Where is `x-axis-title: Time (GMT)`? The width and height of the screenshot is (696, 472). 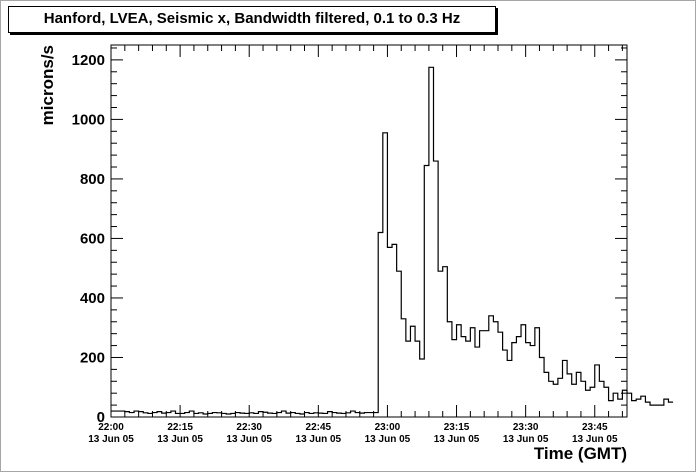
x-axis-title: Time (GMT) is located at coordinates (580, 453).